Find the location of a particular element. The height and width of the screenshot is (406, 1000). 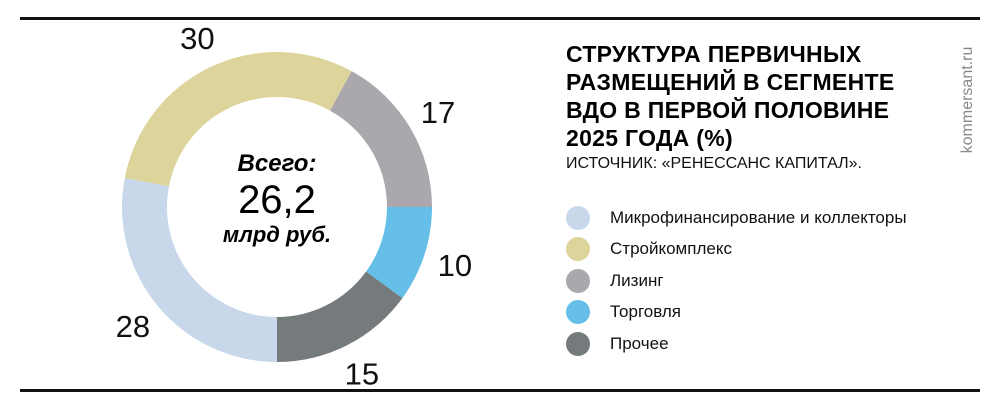

legend-label: Торговля is located at coordinates (646, 312).